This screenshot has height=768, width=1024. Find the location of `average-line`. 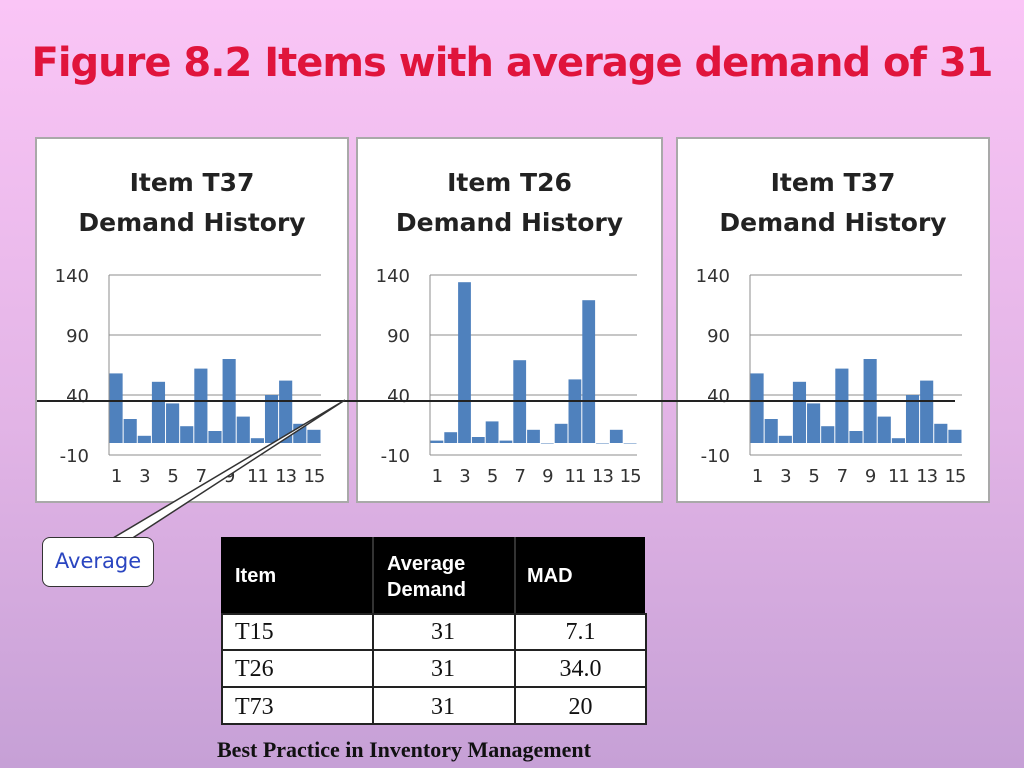

average-line is located at coordinates (496, 401).